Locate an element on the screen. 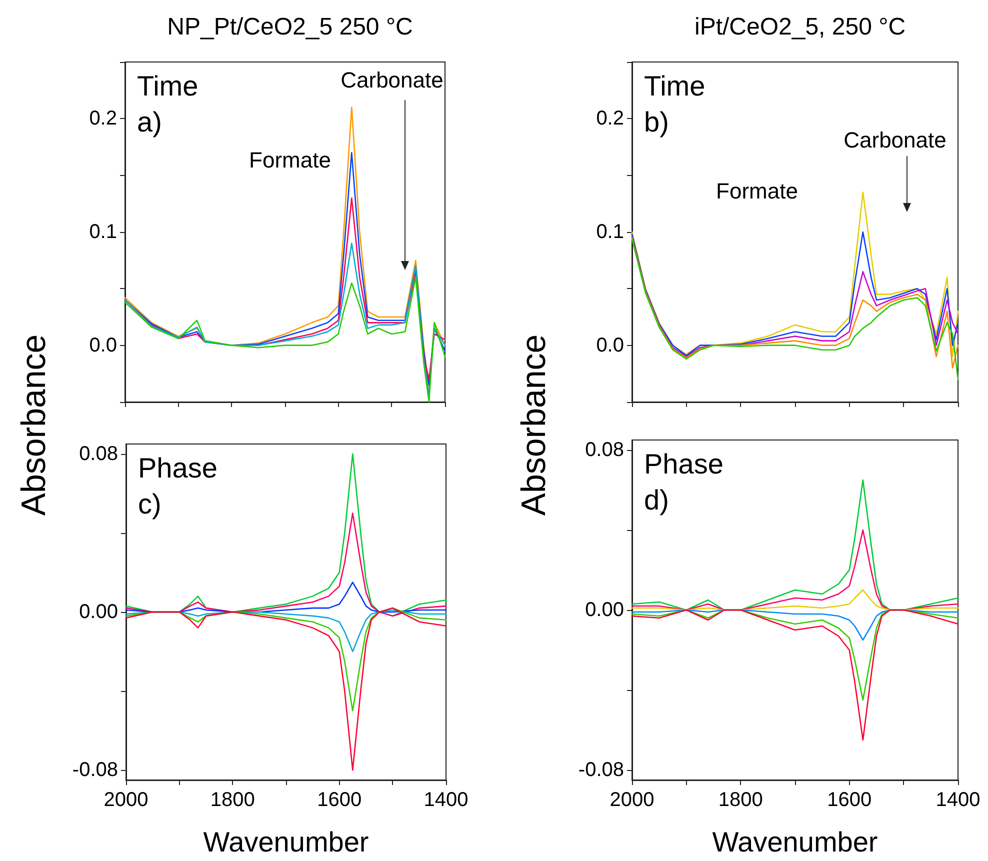 The image size is (988, 861). annotation: c) is located at coordinates (150, 504).